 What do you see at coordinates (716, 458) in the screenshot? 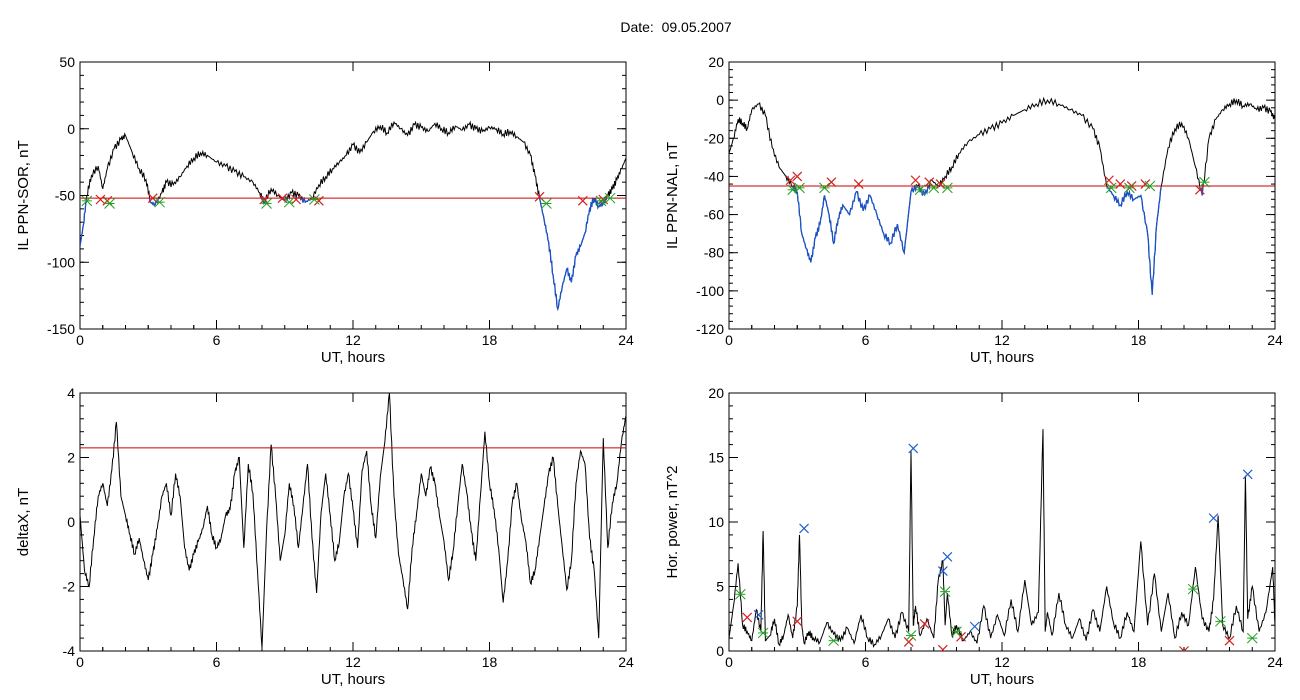
I see `y-tick-label: 15` at bounding box center [716, 458].